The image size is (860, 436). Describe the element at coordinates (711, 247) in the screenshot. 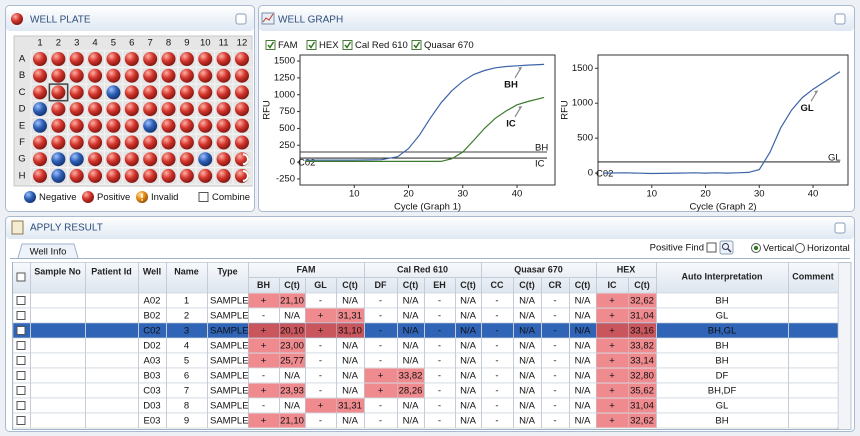

I see `positive-find-checkbox` at that location.